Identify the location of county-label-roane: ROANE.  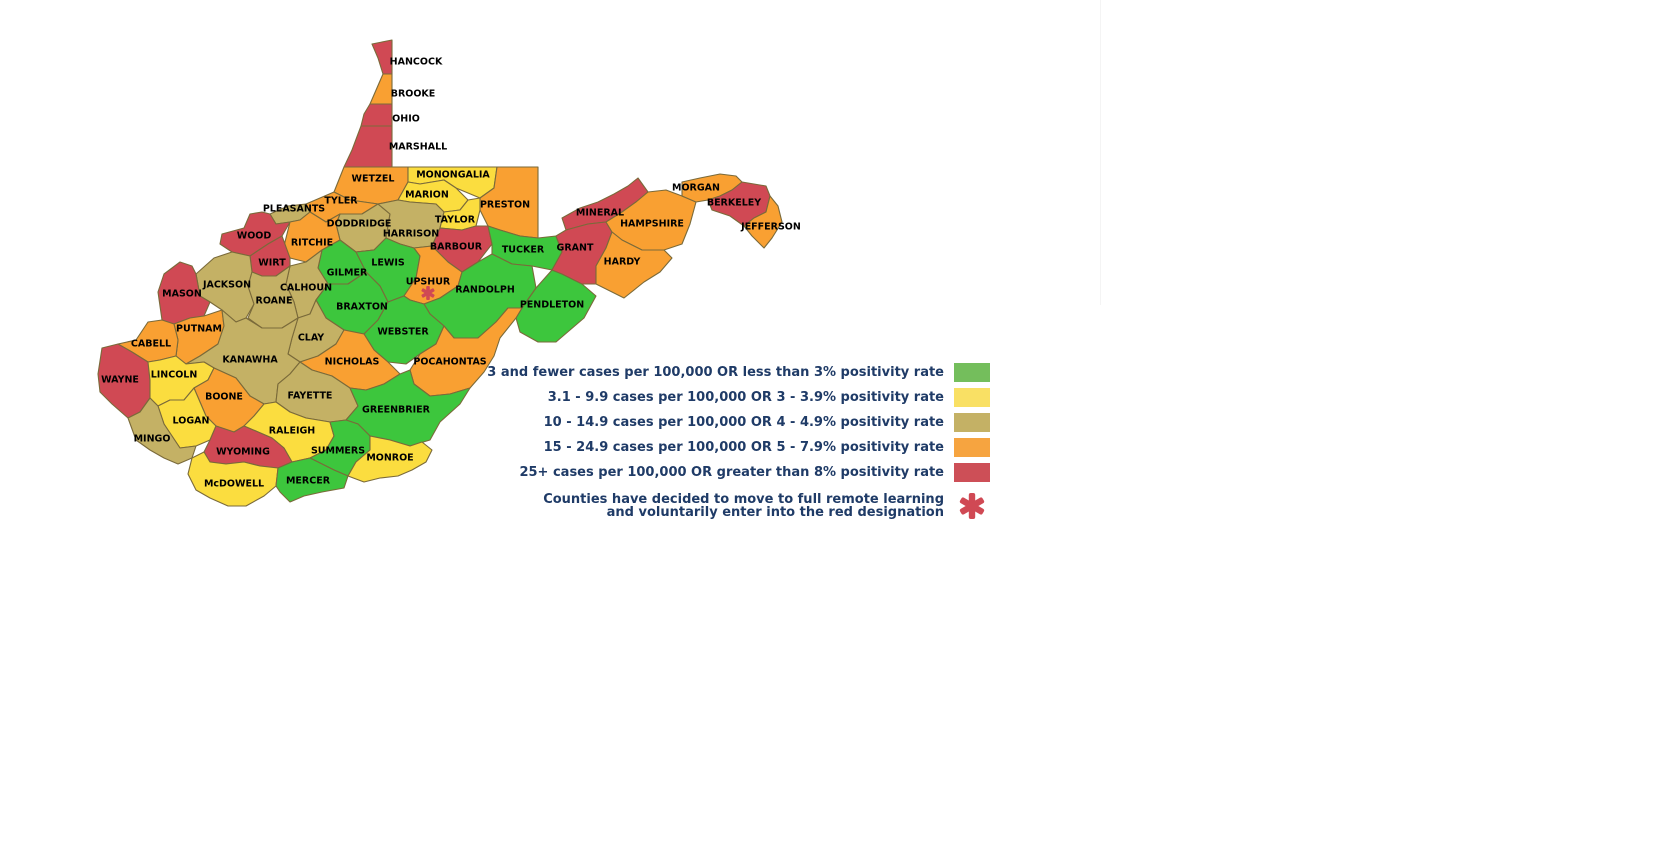
(274, 301).